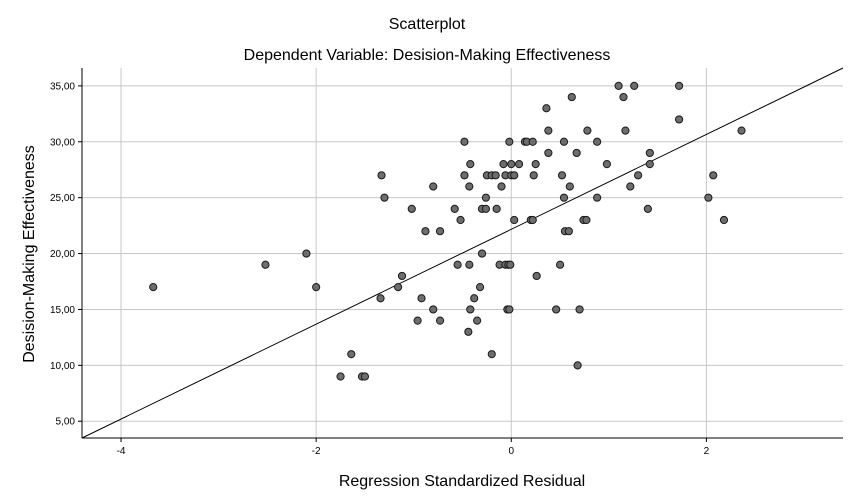  Describe the element at coordinates (62, 142) in the screenshot. I see `y-tick-label: 30,00` at that location.